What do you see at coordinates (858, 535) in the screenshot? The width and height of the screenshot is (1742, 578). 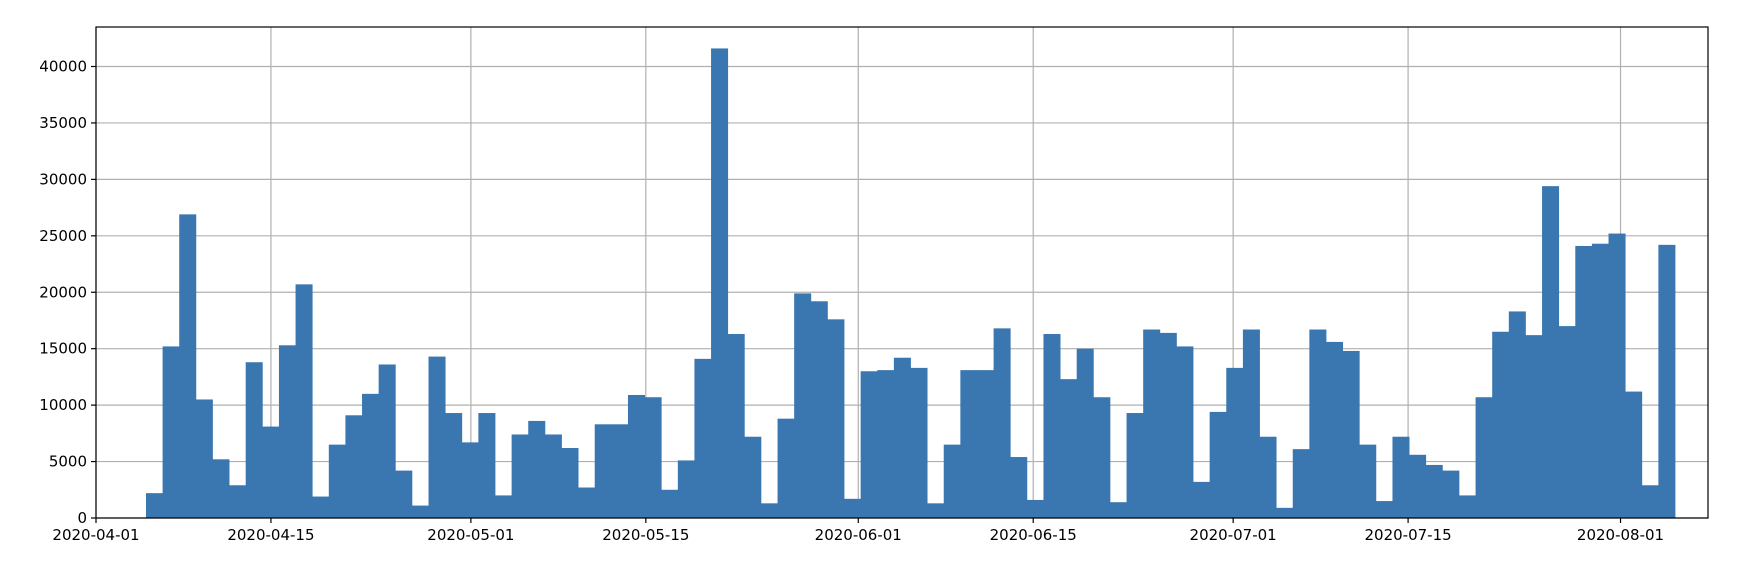 I see `x-tick-label: 2020-06-01` at bounding box center [858, 535].